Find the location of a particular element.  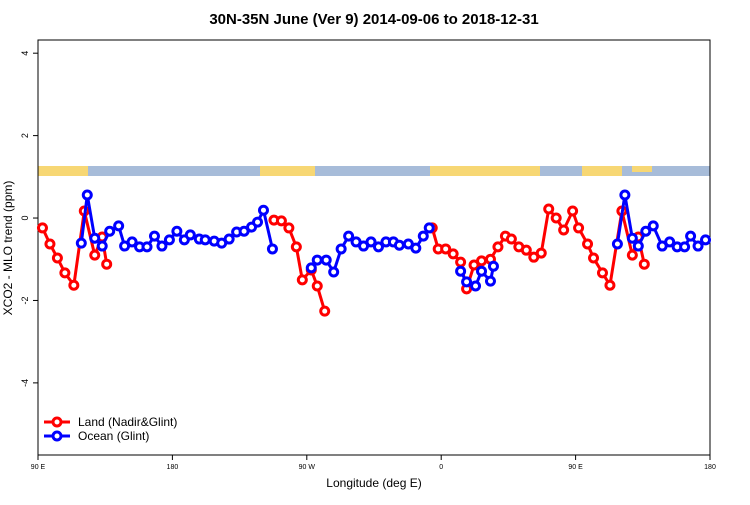

y-axis-label: XCO2 - MLO trend (ppm) is located at coordinates (8, 248).